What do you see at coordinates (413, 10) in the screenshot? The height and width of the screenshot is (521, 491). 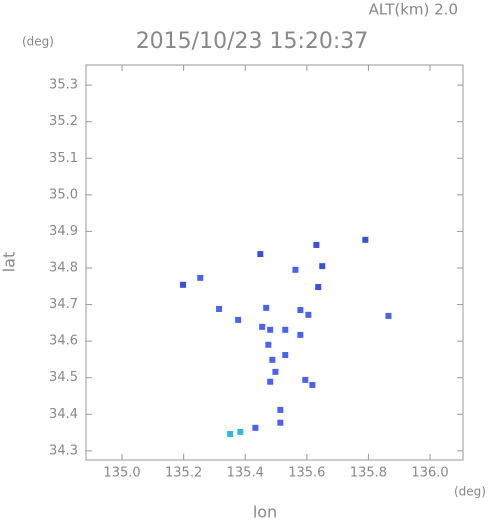 I see `altitude-label: ALT(km) 2.0` at bounding box center [413, 10].